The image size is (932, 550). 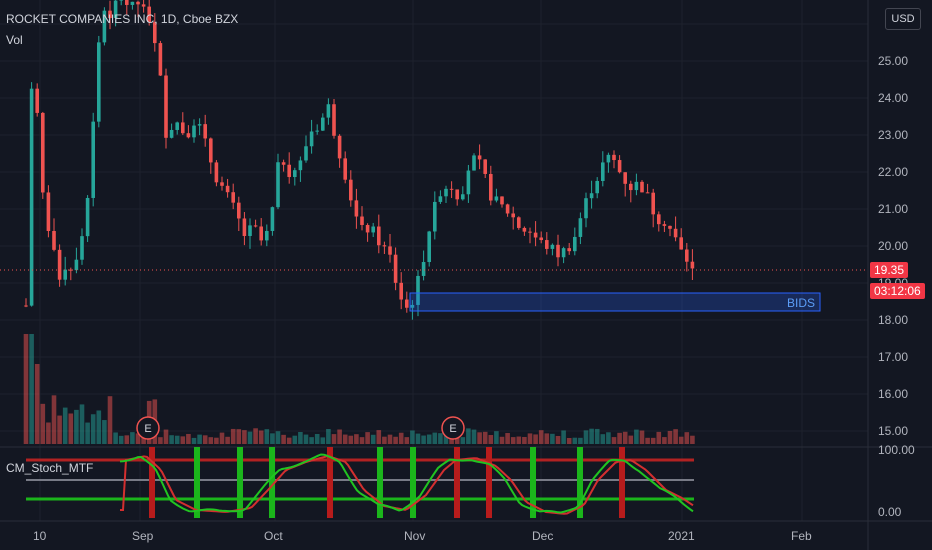 I want to click on earnings-marker: E, so click(x=453, y=428).